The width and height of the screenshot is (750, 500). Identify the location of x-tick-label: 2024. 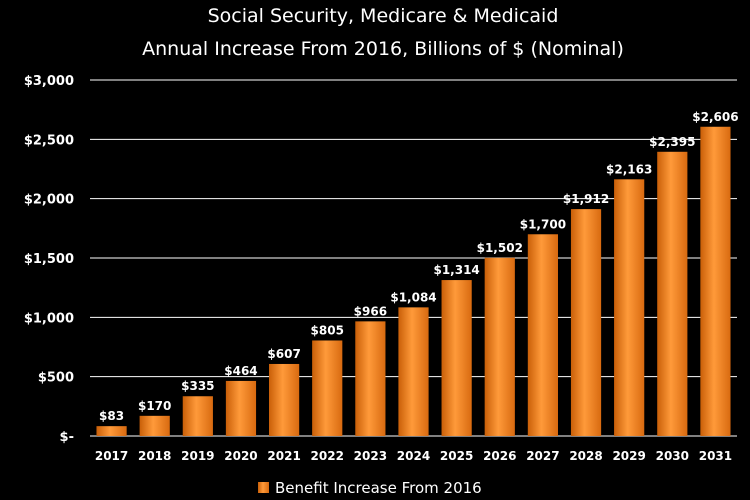
(413, 456).